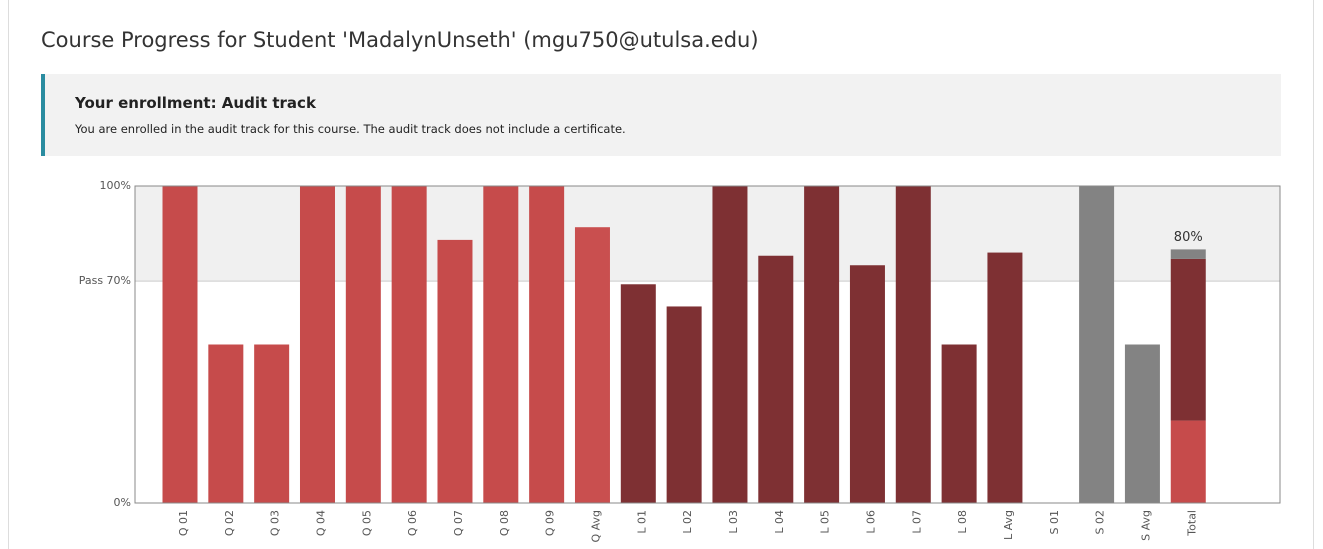 The image size is (1323, 549). Describe the element at coordinates (687, 522) in the screenshot. I see `x-tick-label: L 02` at that location.